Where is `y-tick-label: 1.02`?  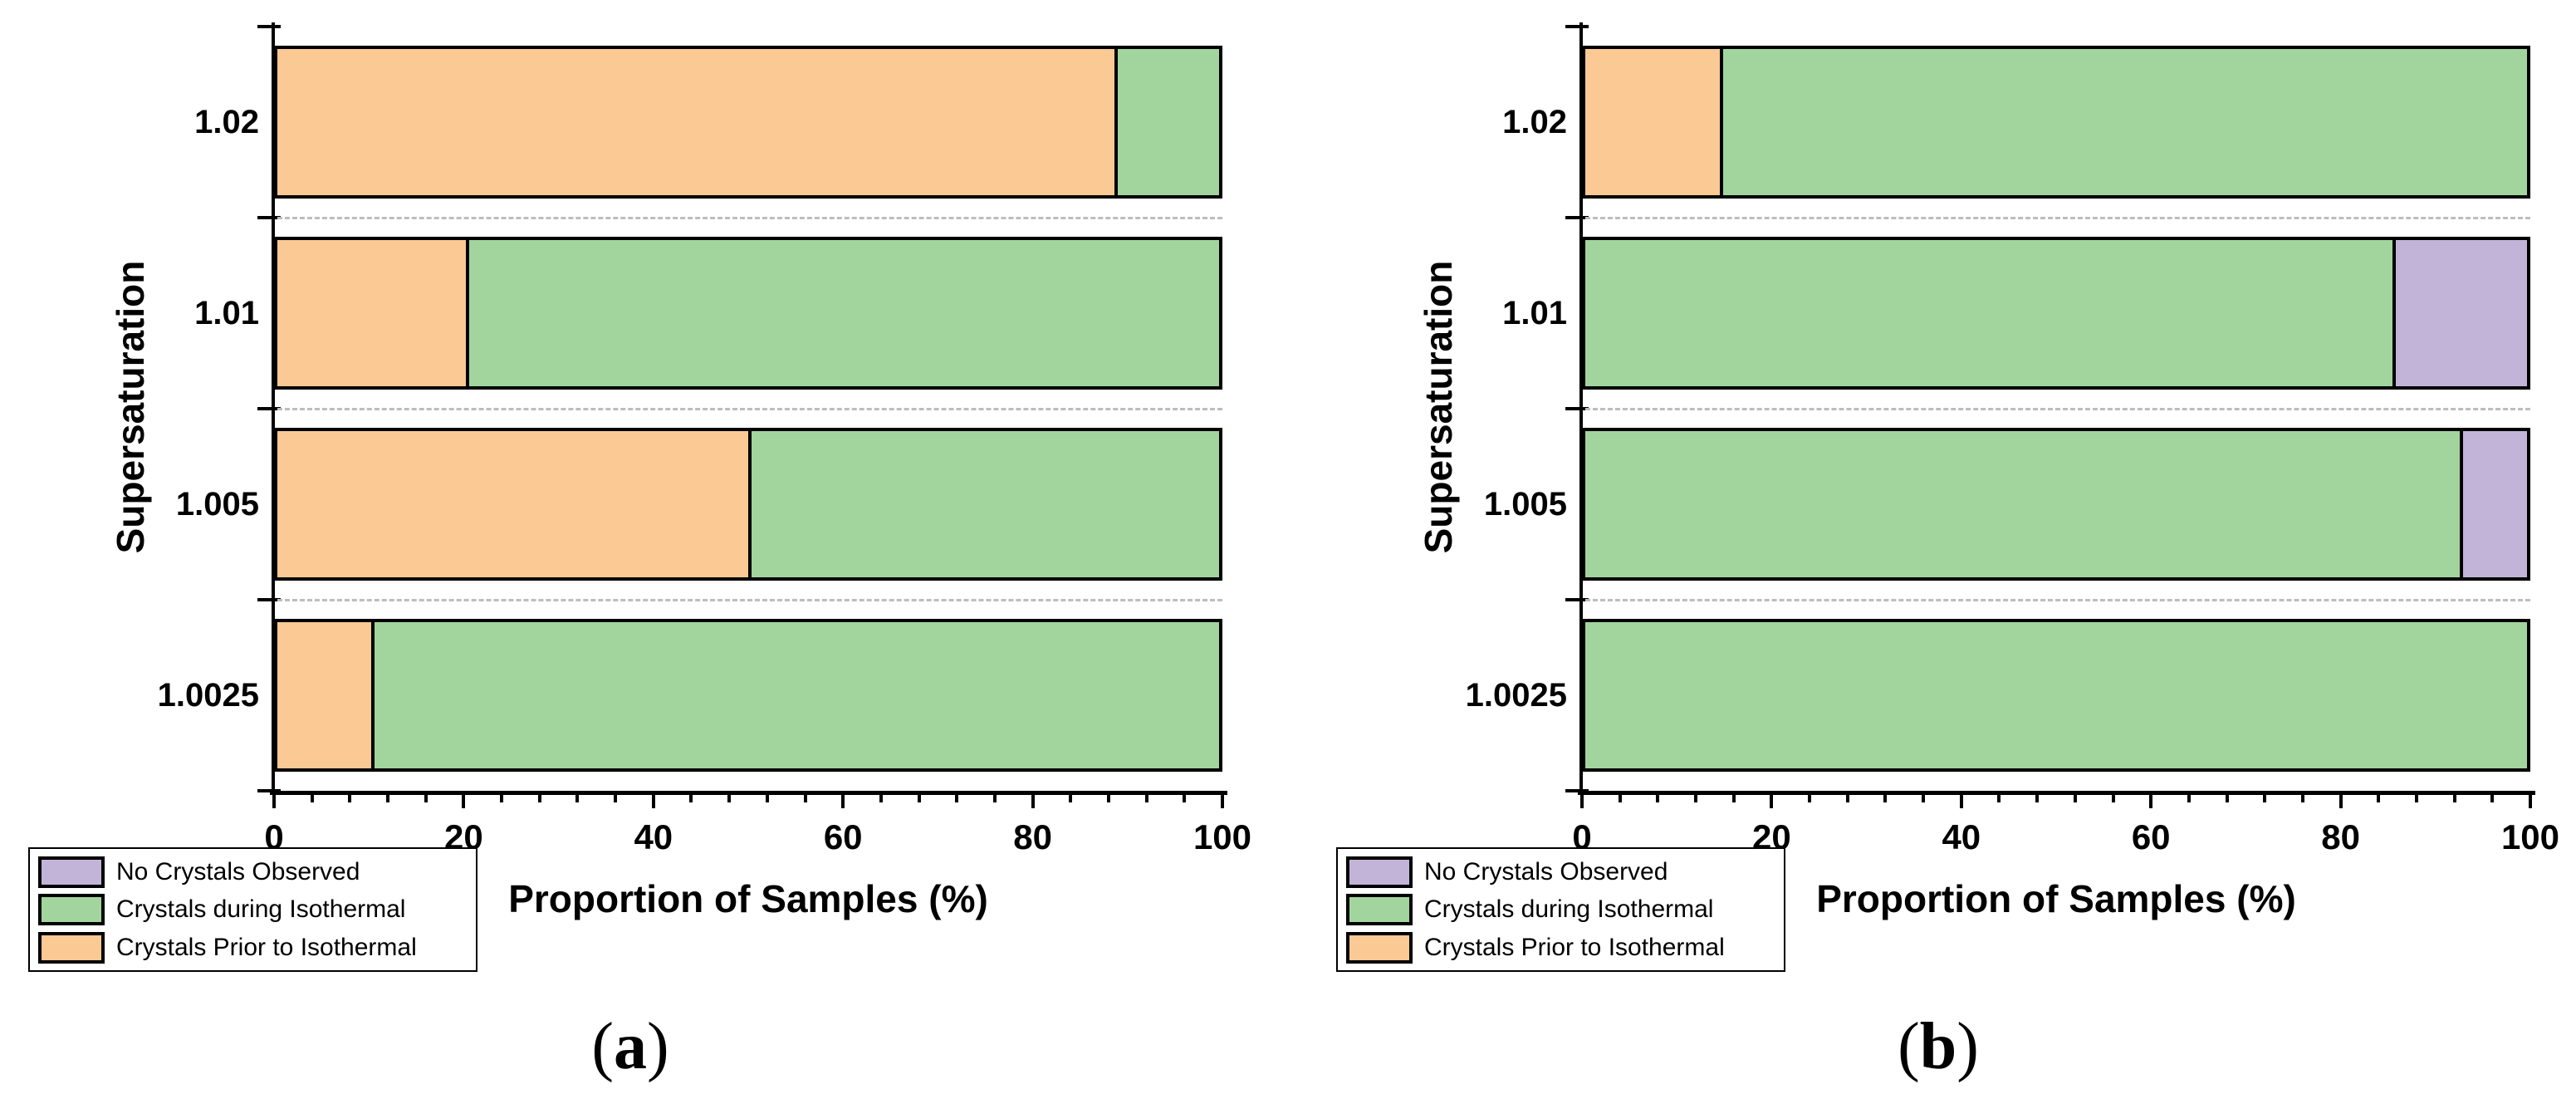 y-tick-label: 1.02 is located at coordinates (1534, 122).